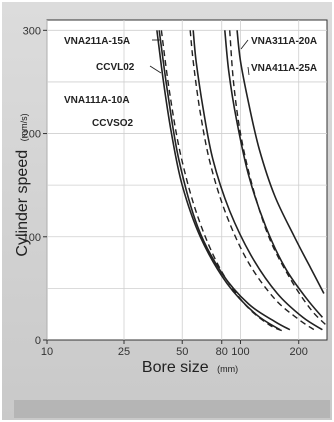 This screenshot has width=334, height=422. I want to click on series-label: VNA411A-25A, so click(284, 68).